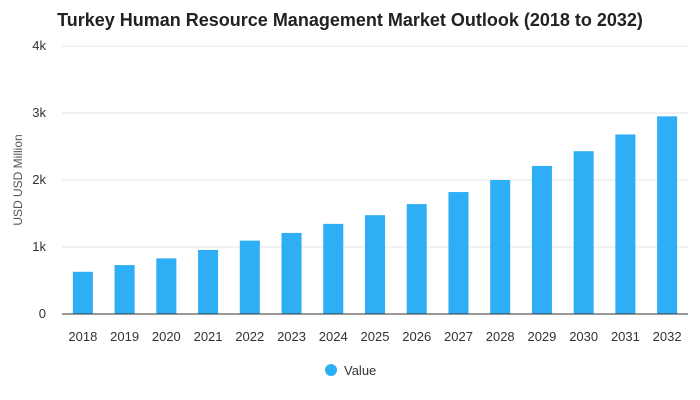 The image size is (700, 400). What do you see at coordinates (500, 247) in the screenshot?
I see `bar-2028` at bounding box center [500, 247].